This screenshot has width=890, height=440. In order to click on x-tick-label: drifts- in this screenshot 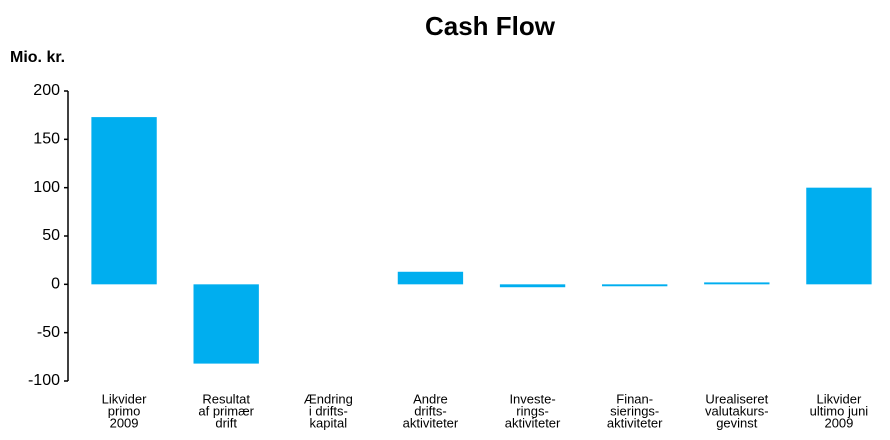, I will do `click(430, 410)`.